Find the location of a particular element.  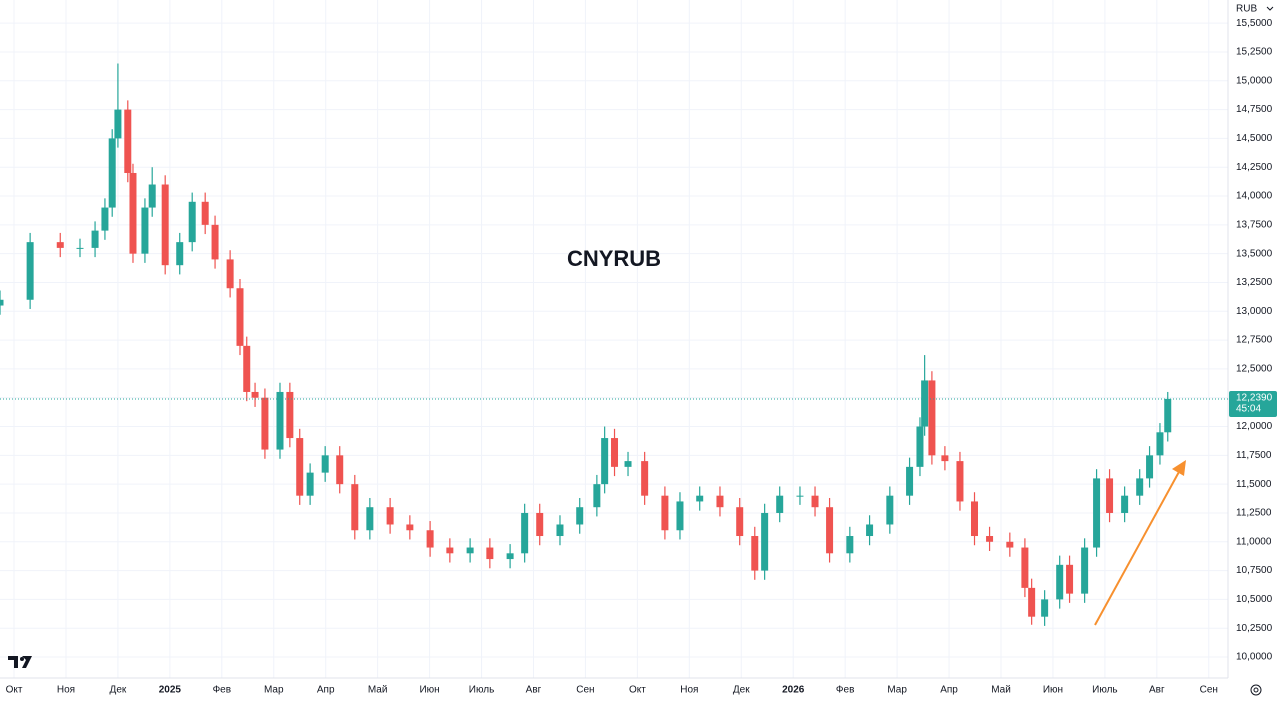

chart-title: CNYRUB is located at coordinates (614, 258).